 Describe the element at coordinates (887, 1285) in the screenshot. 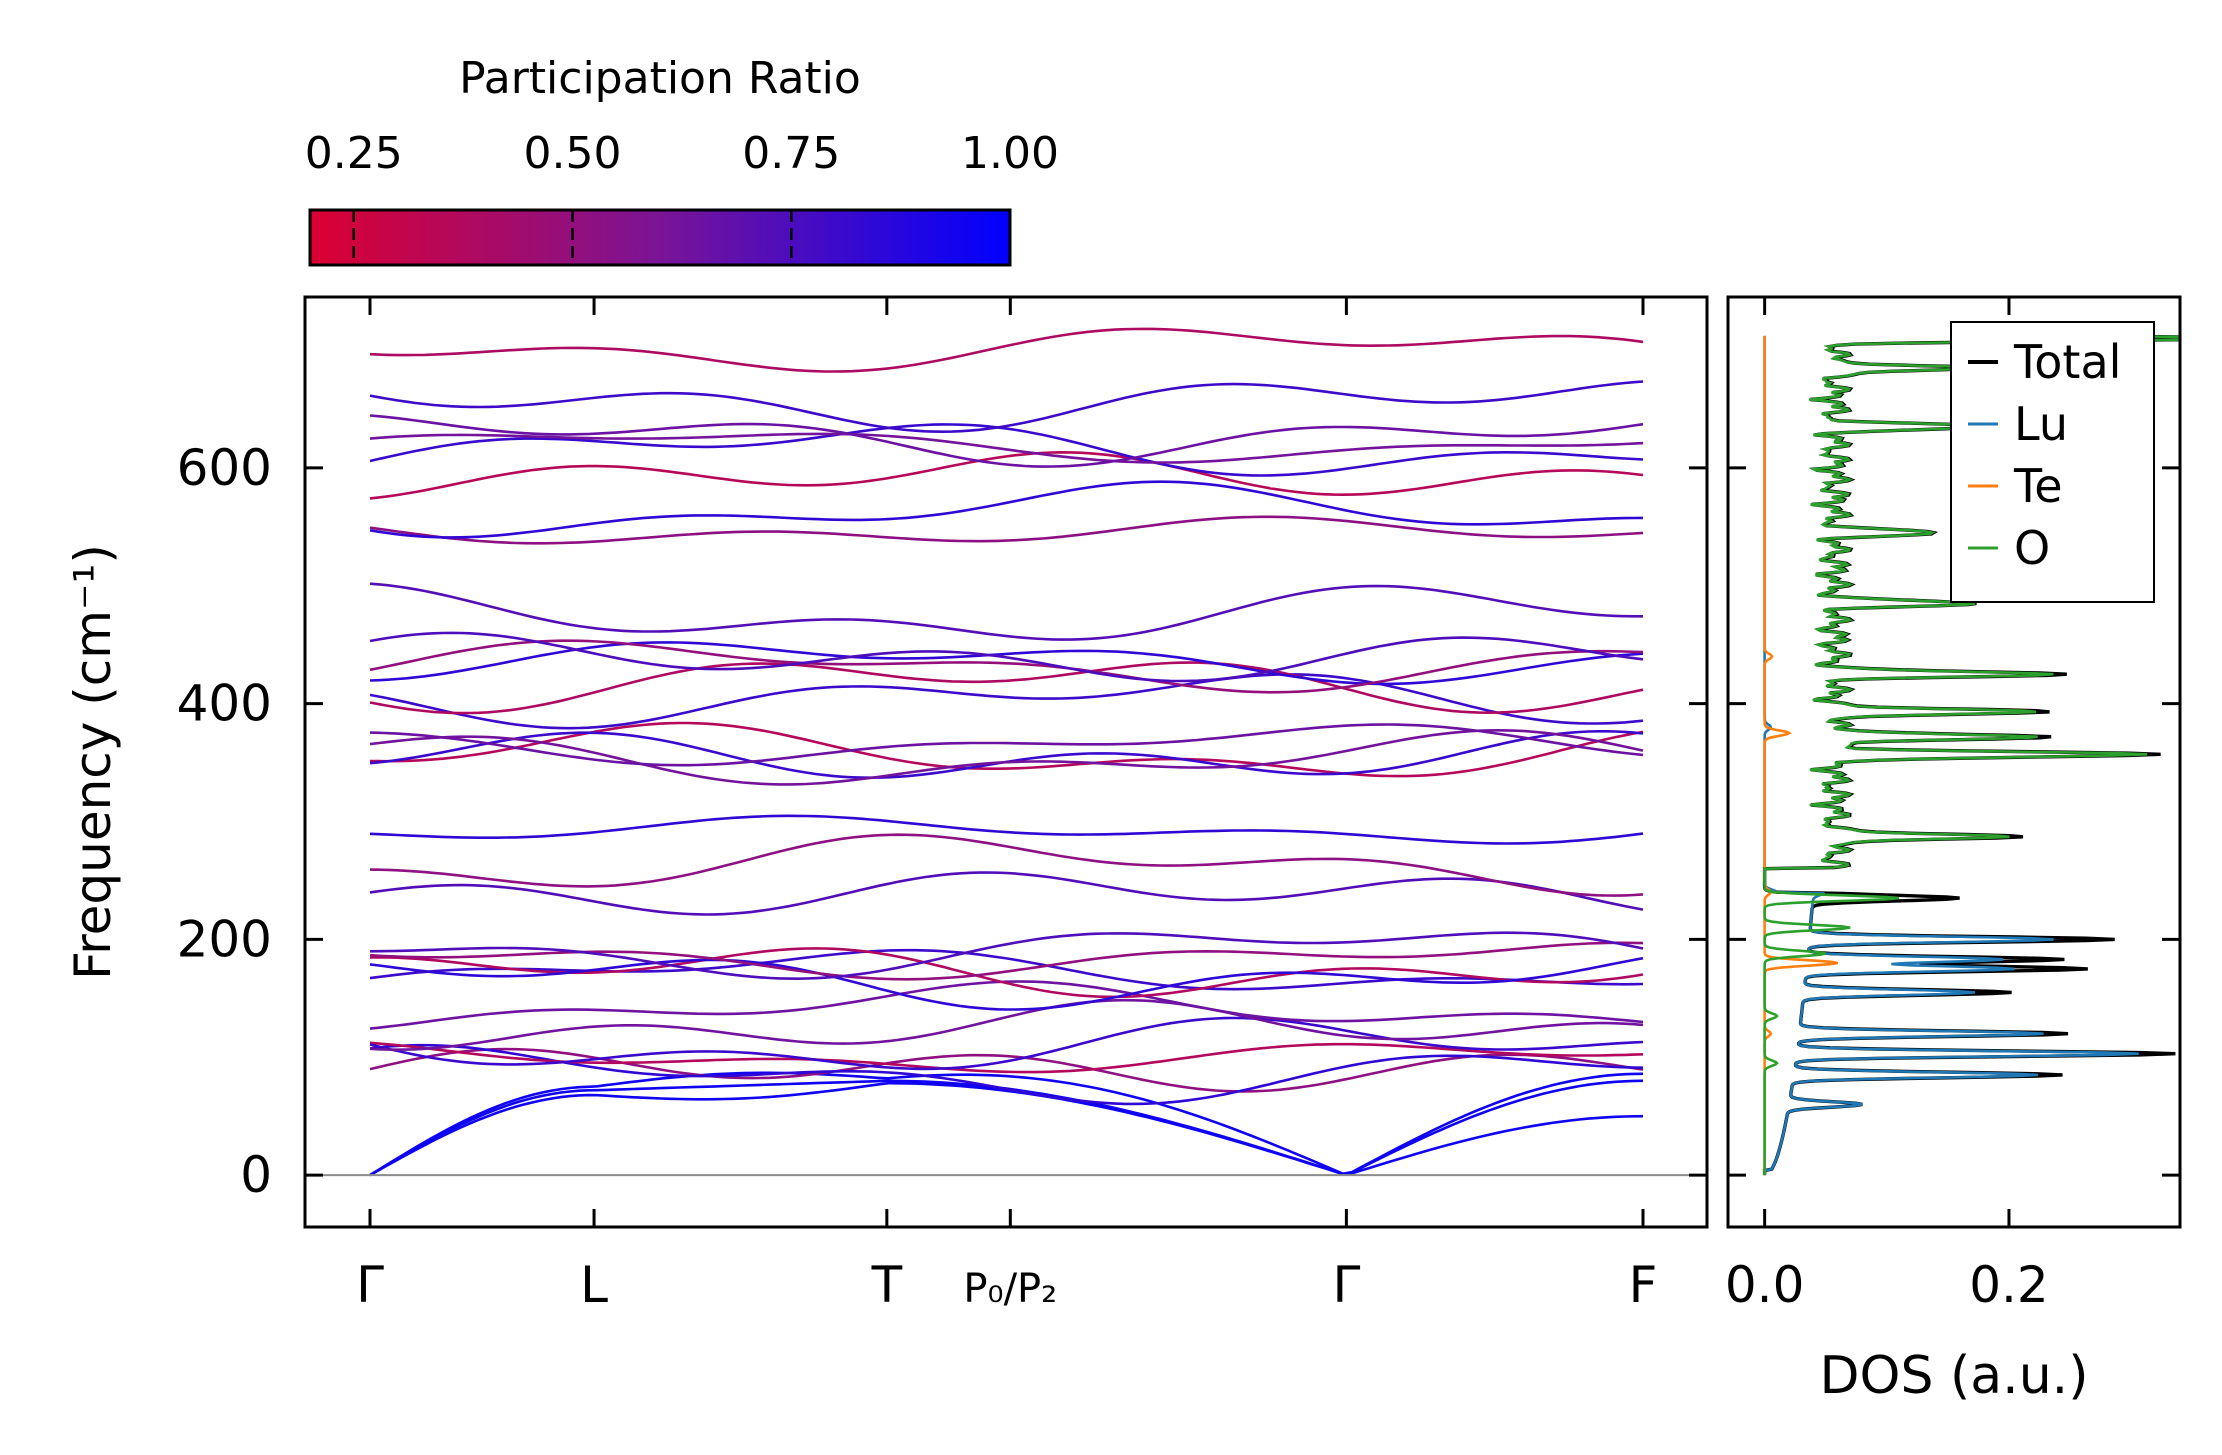

I see `band-x-tick-label: T` at that location.